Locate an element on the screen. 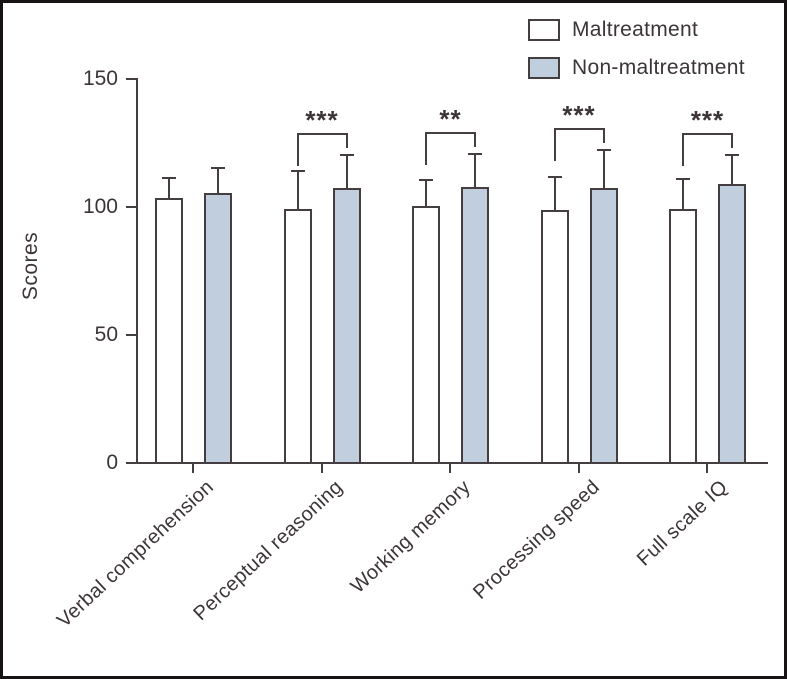  legend-label: Maltreatment is located at coordinates (635, 29).